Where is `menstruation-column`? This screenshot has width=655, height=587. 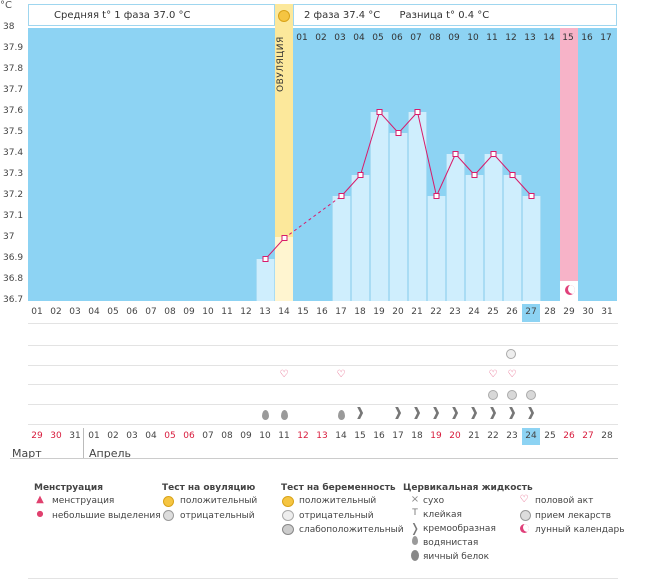 menstruation-column is located at coordinates (569, 164).